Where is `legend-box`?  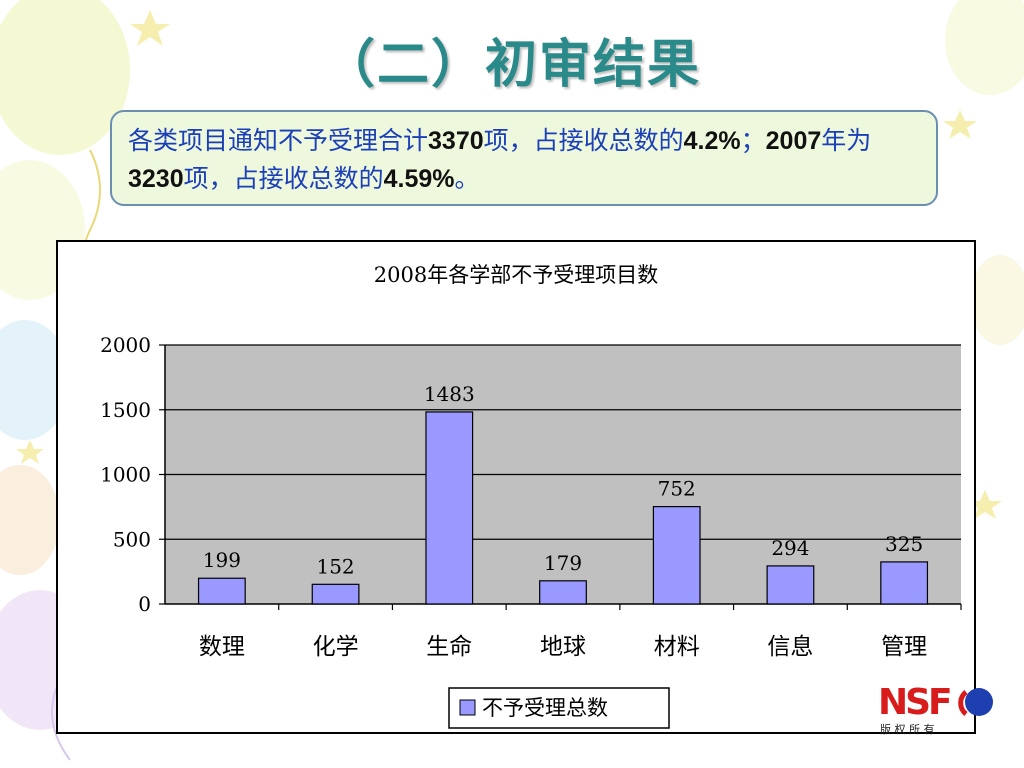 legend-box is located at coordinates (559, 708).